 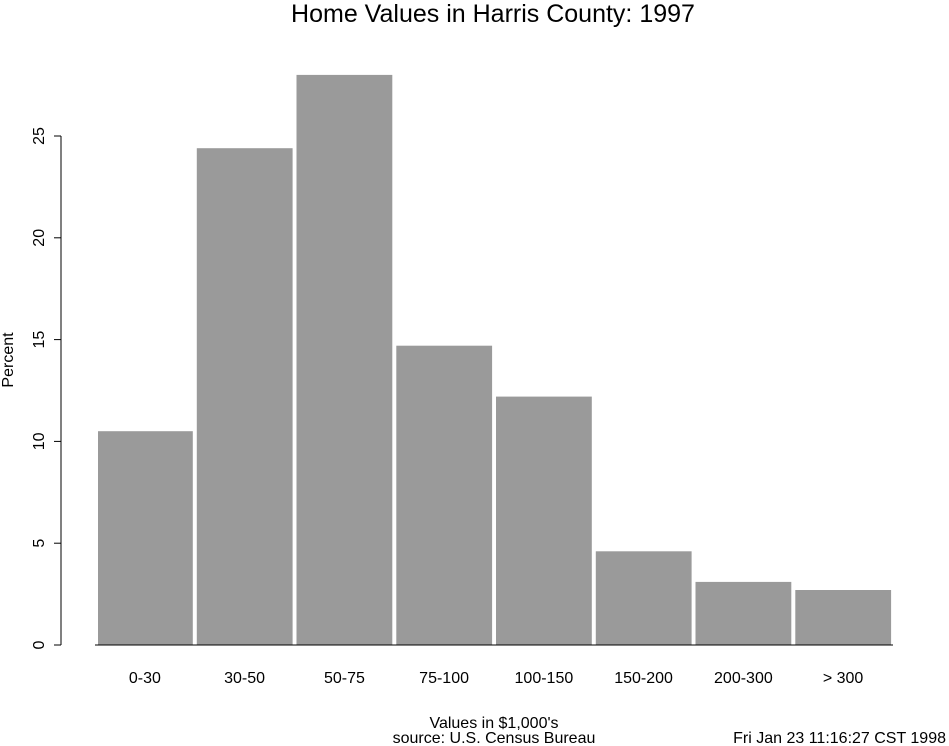 What do you see at coordinates (39, 238) in the screenshot?
I see `y-tick-label: 20` at bounding box center [39, 238].